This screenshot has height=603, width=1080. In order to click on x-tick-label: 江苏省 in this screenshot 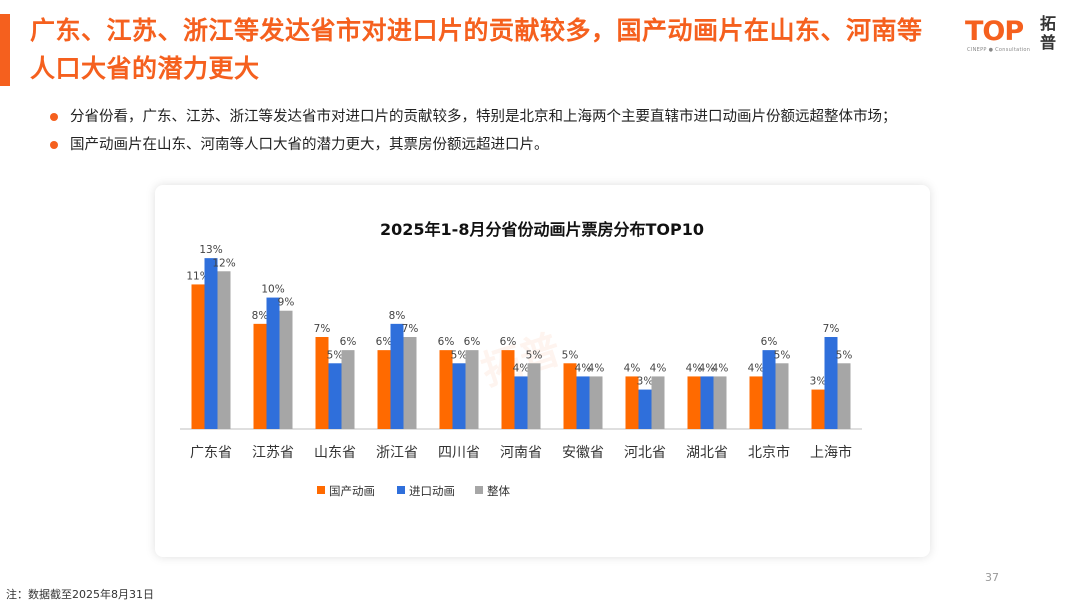, I will do `click(273, 453)`.